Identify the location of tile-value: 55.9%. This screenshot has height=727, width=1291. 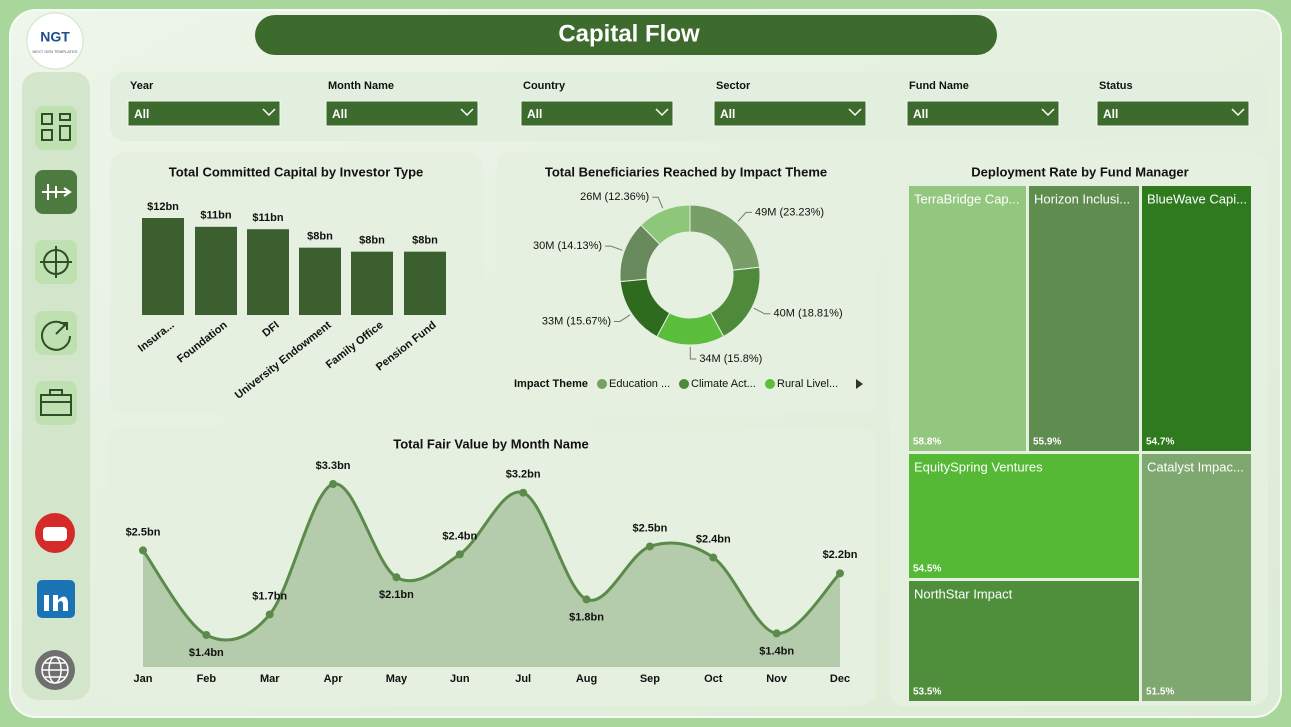
(1047, 442).